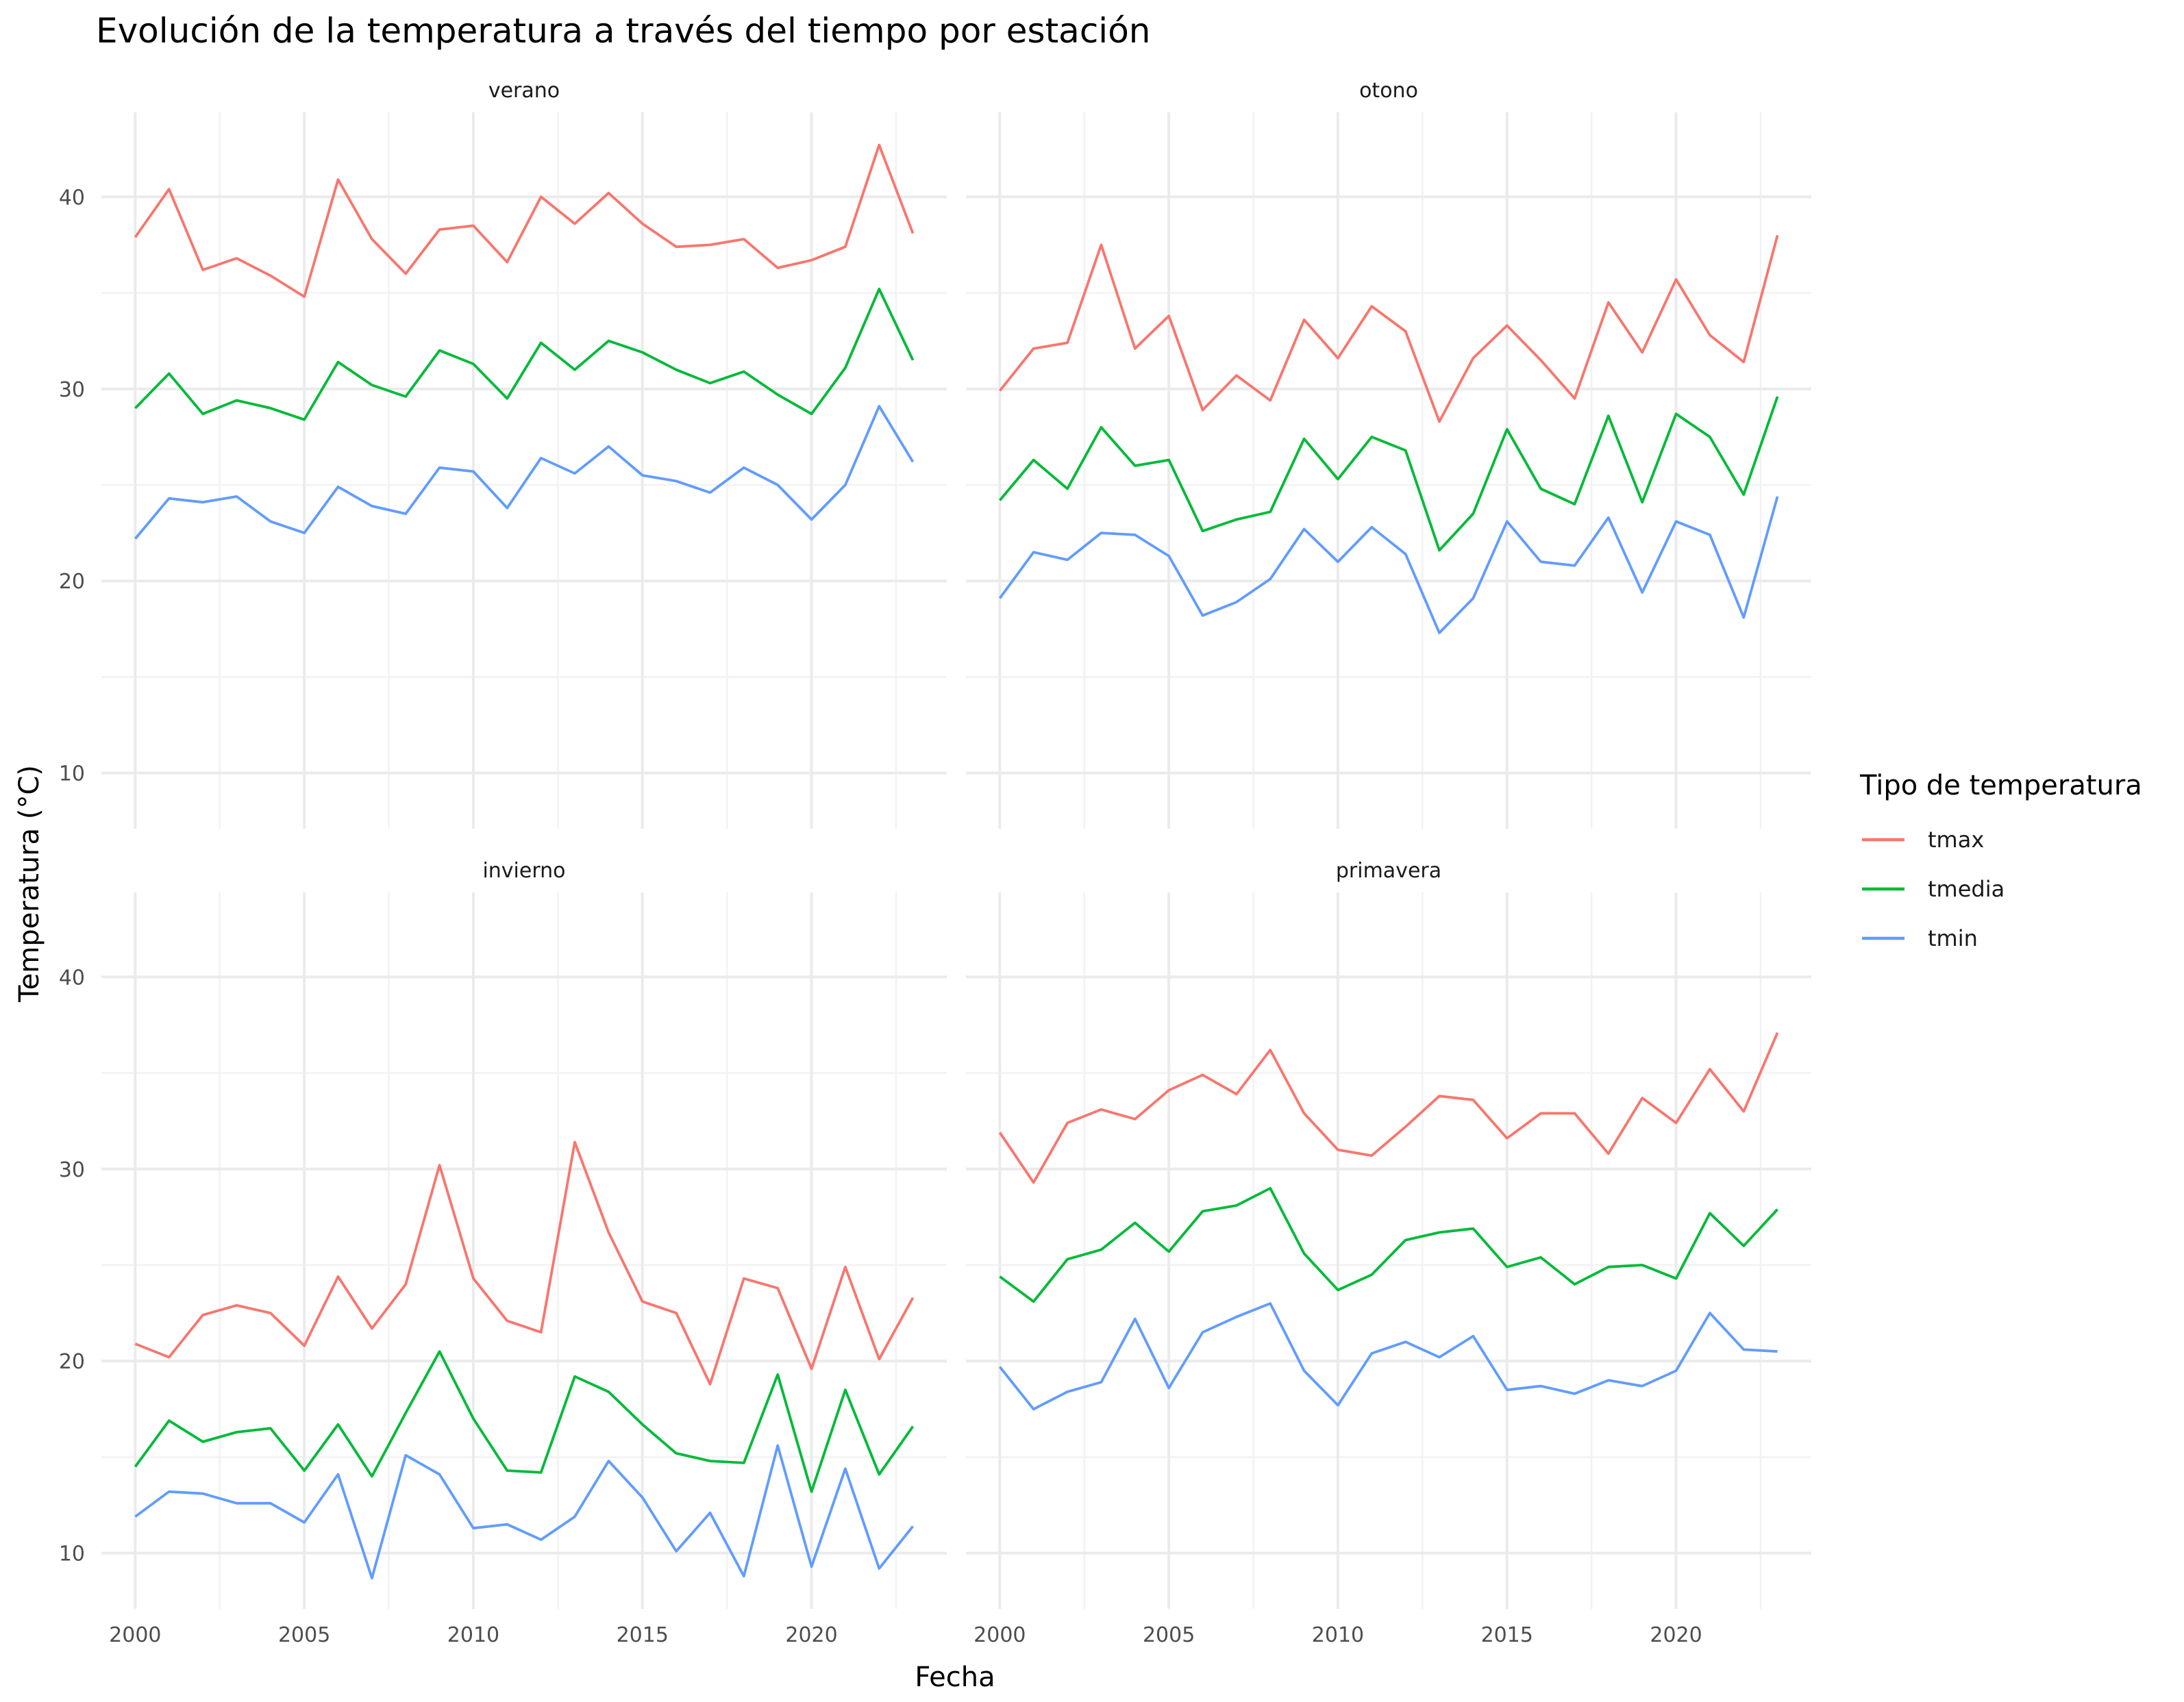 The width and height of the screenshot is (2184, 1702). Describe the element at coordinates (524, 472) in the screenshot. I see `series-line-tmin-verano` at that location.